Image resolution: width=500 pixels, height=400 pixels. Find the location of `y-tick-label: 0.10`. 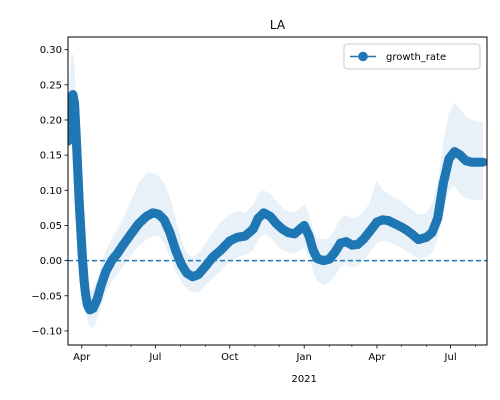

y-tick-label: 0.10 is located at coordinates (51, 191).